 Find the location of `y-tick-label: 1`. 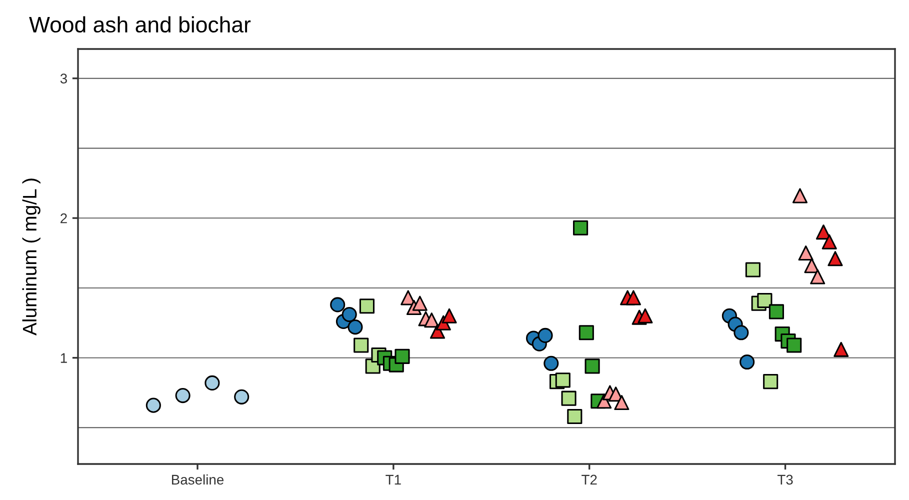

y-tick-label: 1 is located at coordinates (63, 358).